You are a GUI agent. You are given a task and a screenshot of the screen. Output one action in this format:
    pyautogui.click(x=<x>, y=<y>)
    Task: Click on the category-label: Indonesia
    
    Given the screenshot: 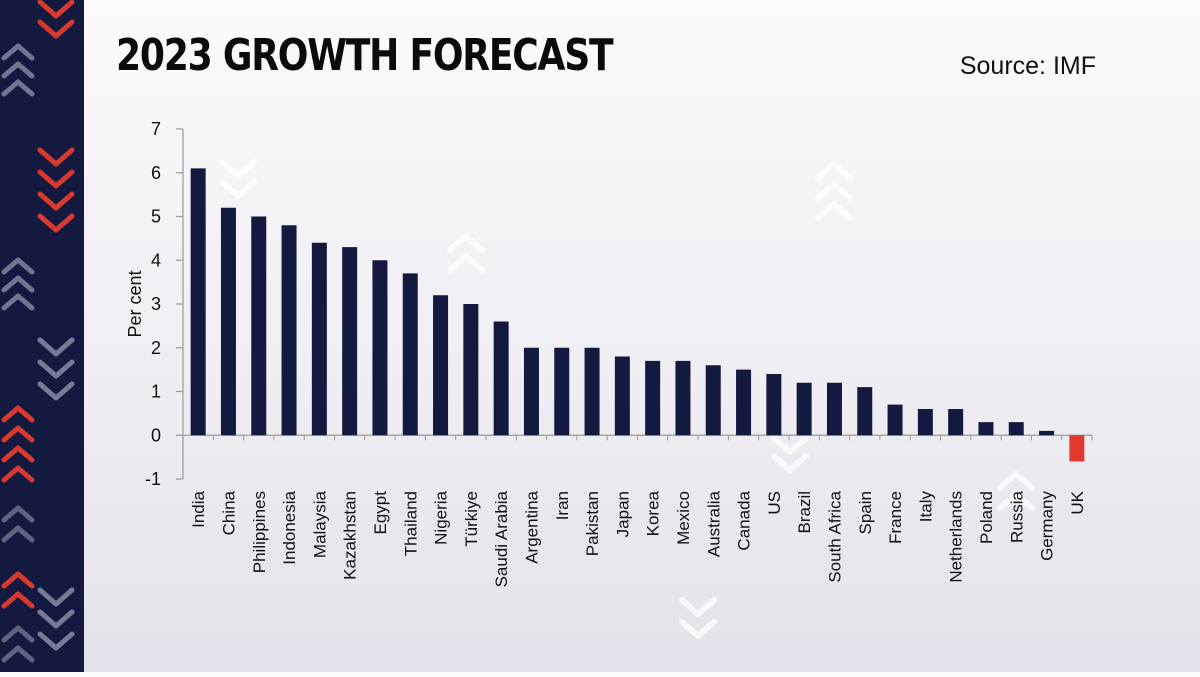 What is the action you would take?
    pyautogui.click(x=289, y=527)
    